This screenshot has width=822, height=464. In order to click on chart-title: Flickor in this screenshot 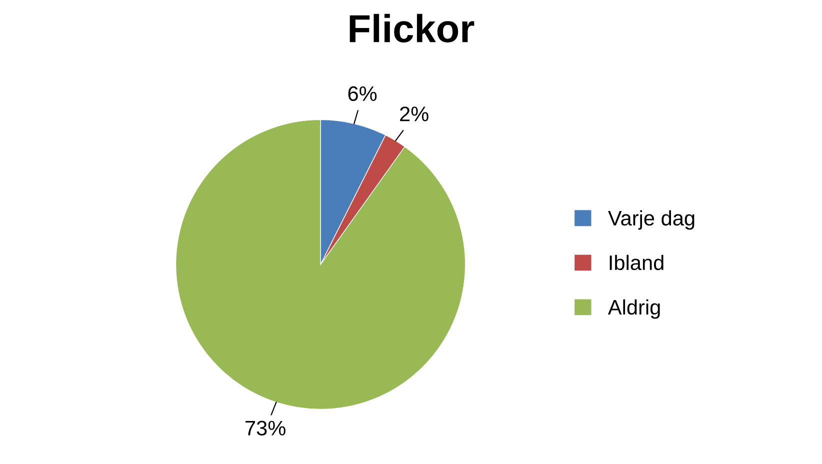, I will do `click(412, 28)`.